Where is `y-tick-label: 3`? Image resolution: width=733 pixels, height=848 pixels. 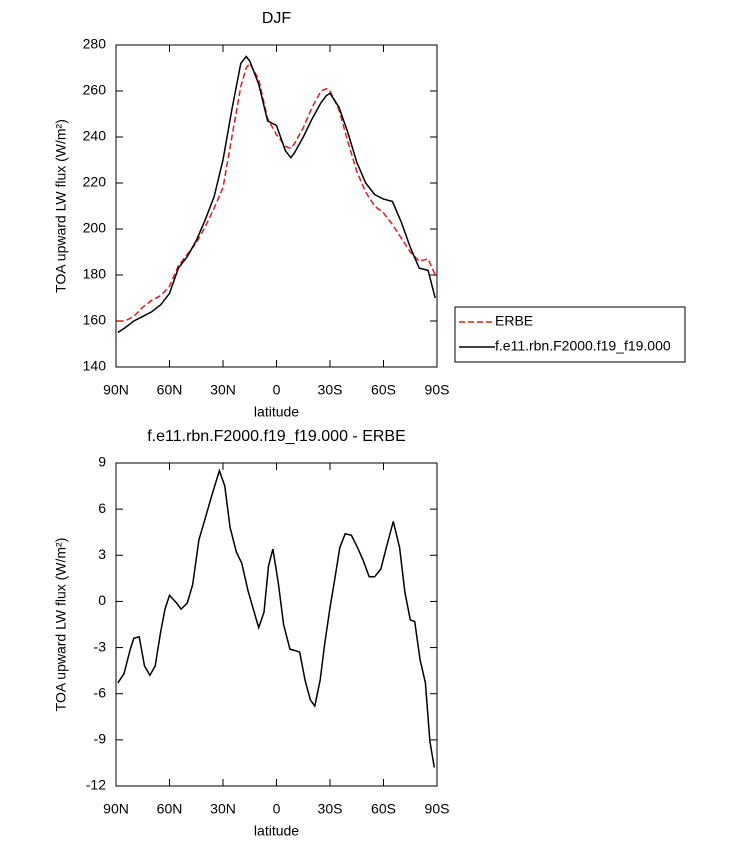
y-tick-label: 3 is located at coordinates (102, 554).